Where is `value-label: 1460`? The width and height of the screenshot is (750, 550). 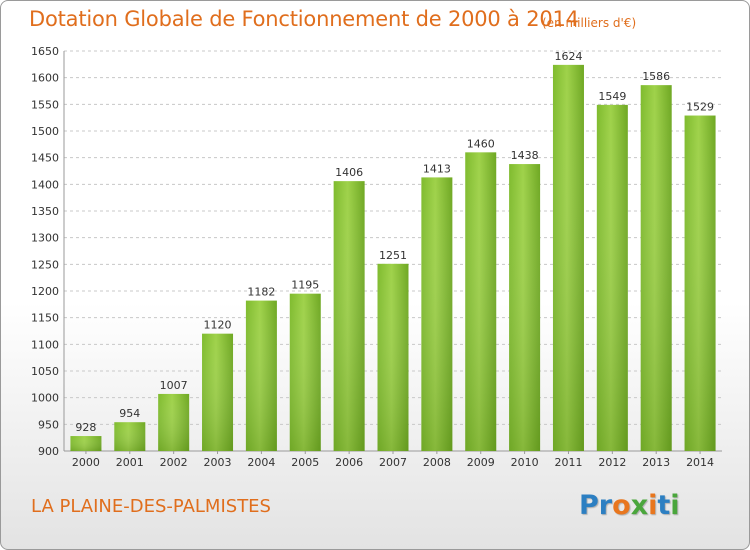 value-label: 1460 is located at coordinates (481, 143).